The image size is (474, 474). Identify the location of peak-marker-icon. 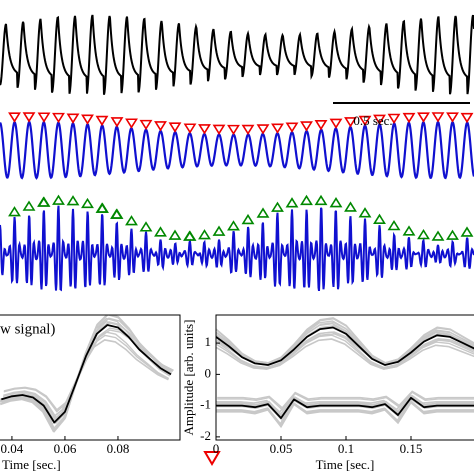
(212, 458).